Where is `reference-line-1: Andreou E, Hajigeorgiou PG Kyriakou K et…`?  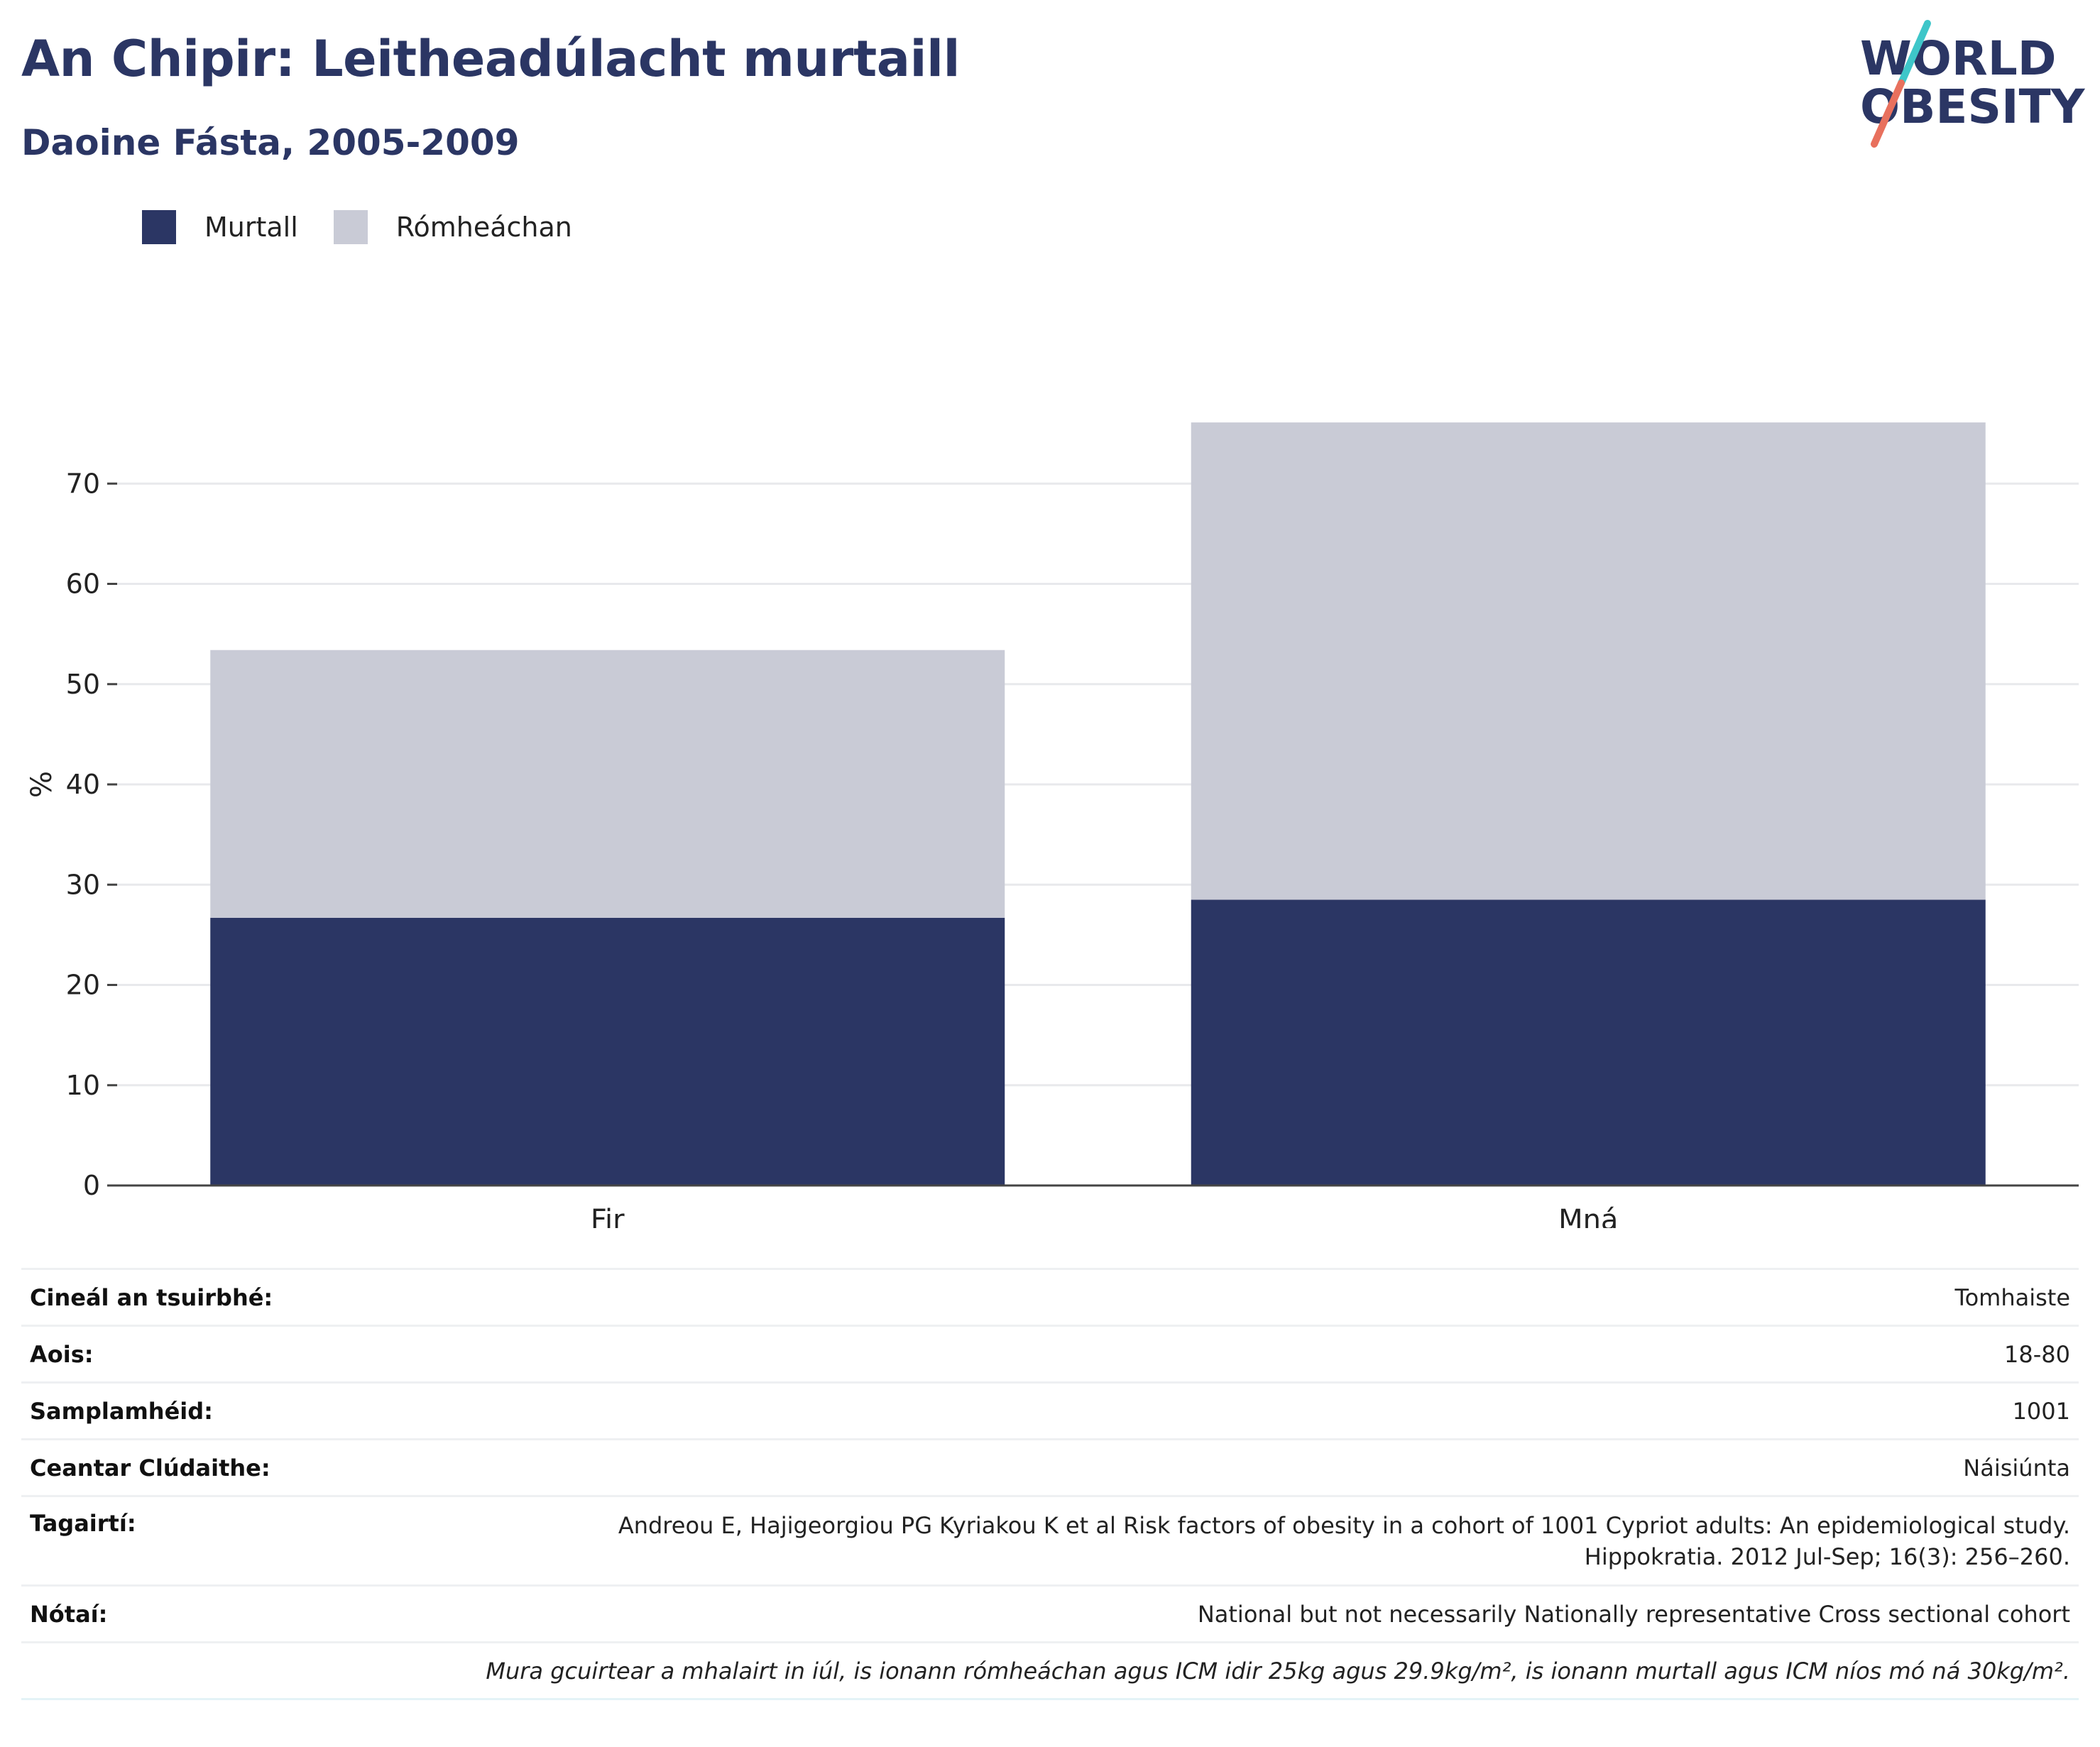
reference-line-1: Andreou E, Hajigeorgiou PG Kyriakou K et… is located at coordinates (1344, 1525).